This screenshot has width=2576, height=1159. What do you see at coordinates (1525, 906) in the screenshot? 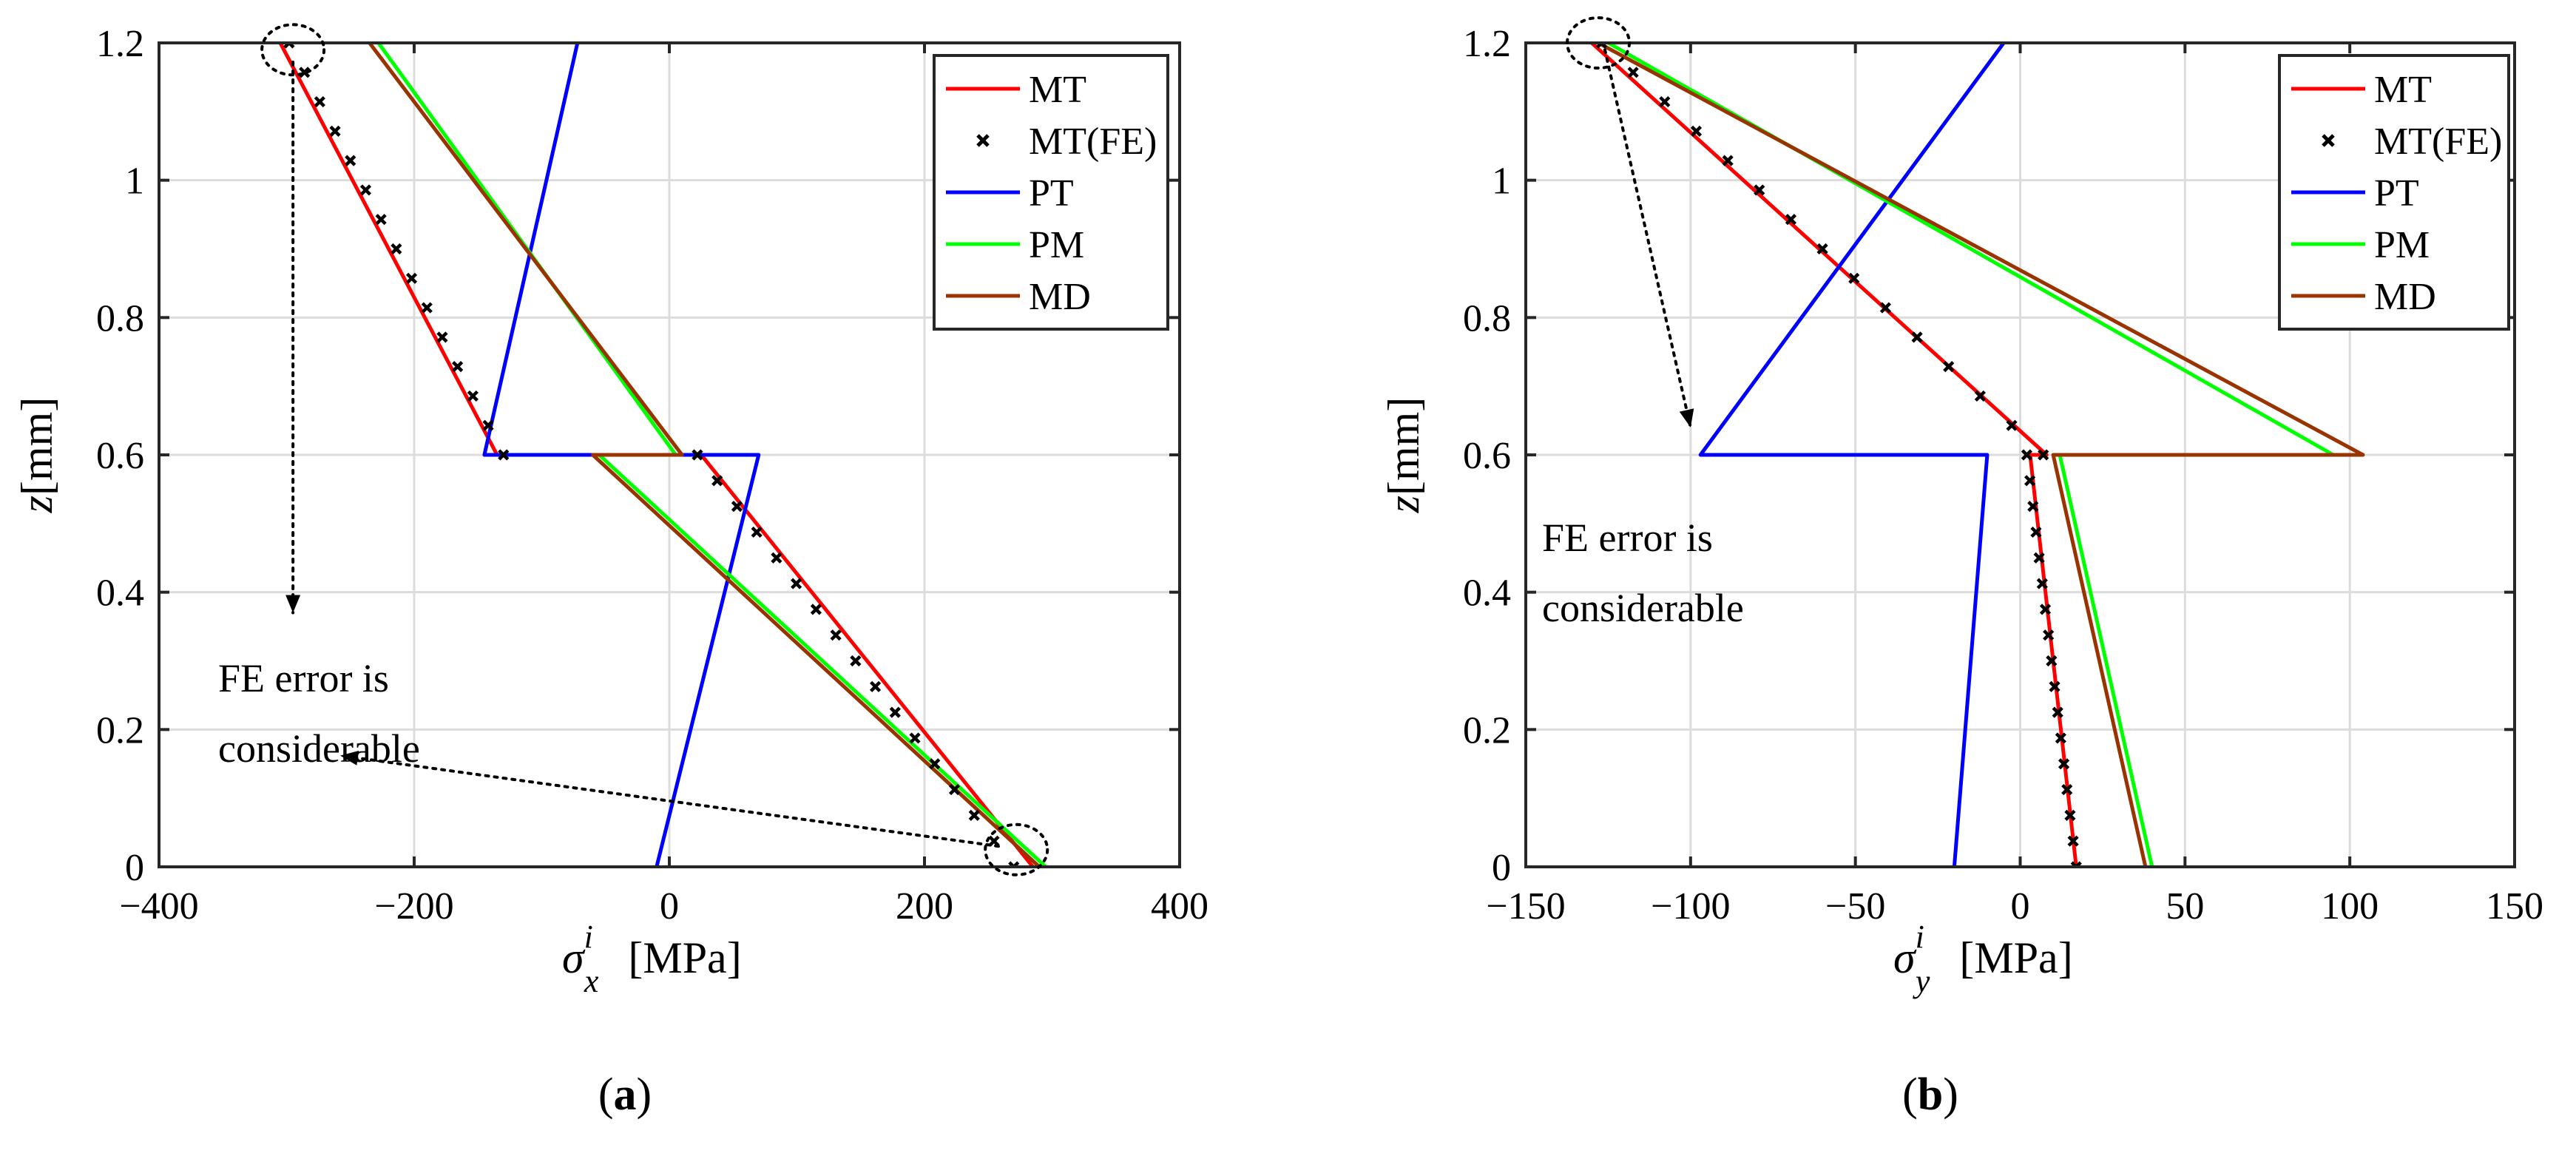
I see `x-tick-label: −150` at bounding box center [1525, 906].